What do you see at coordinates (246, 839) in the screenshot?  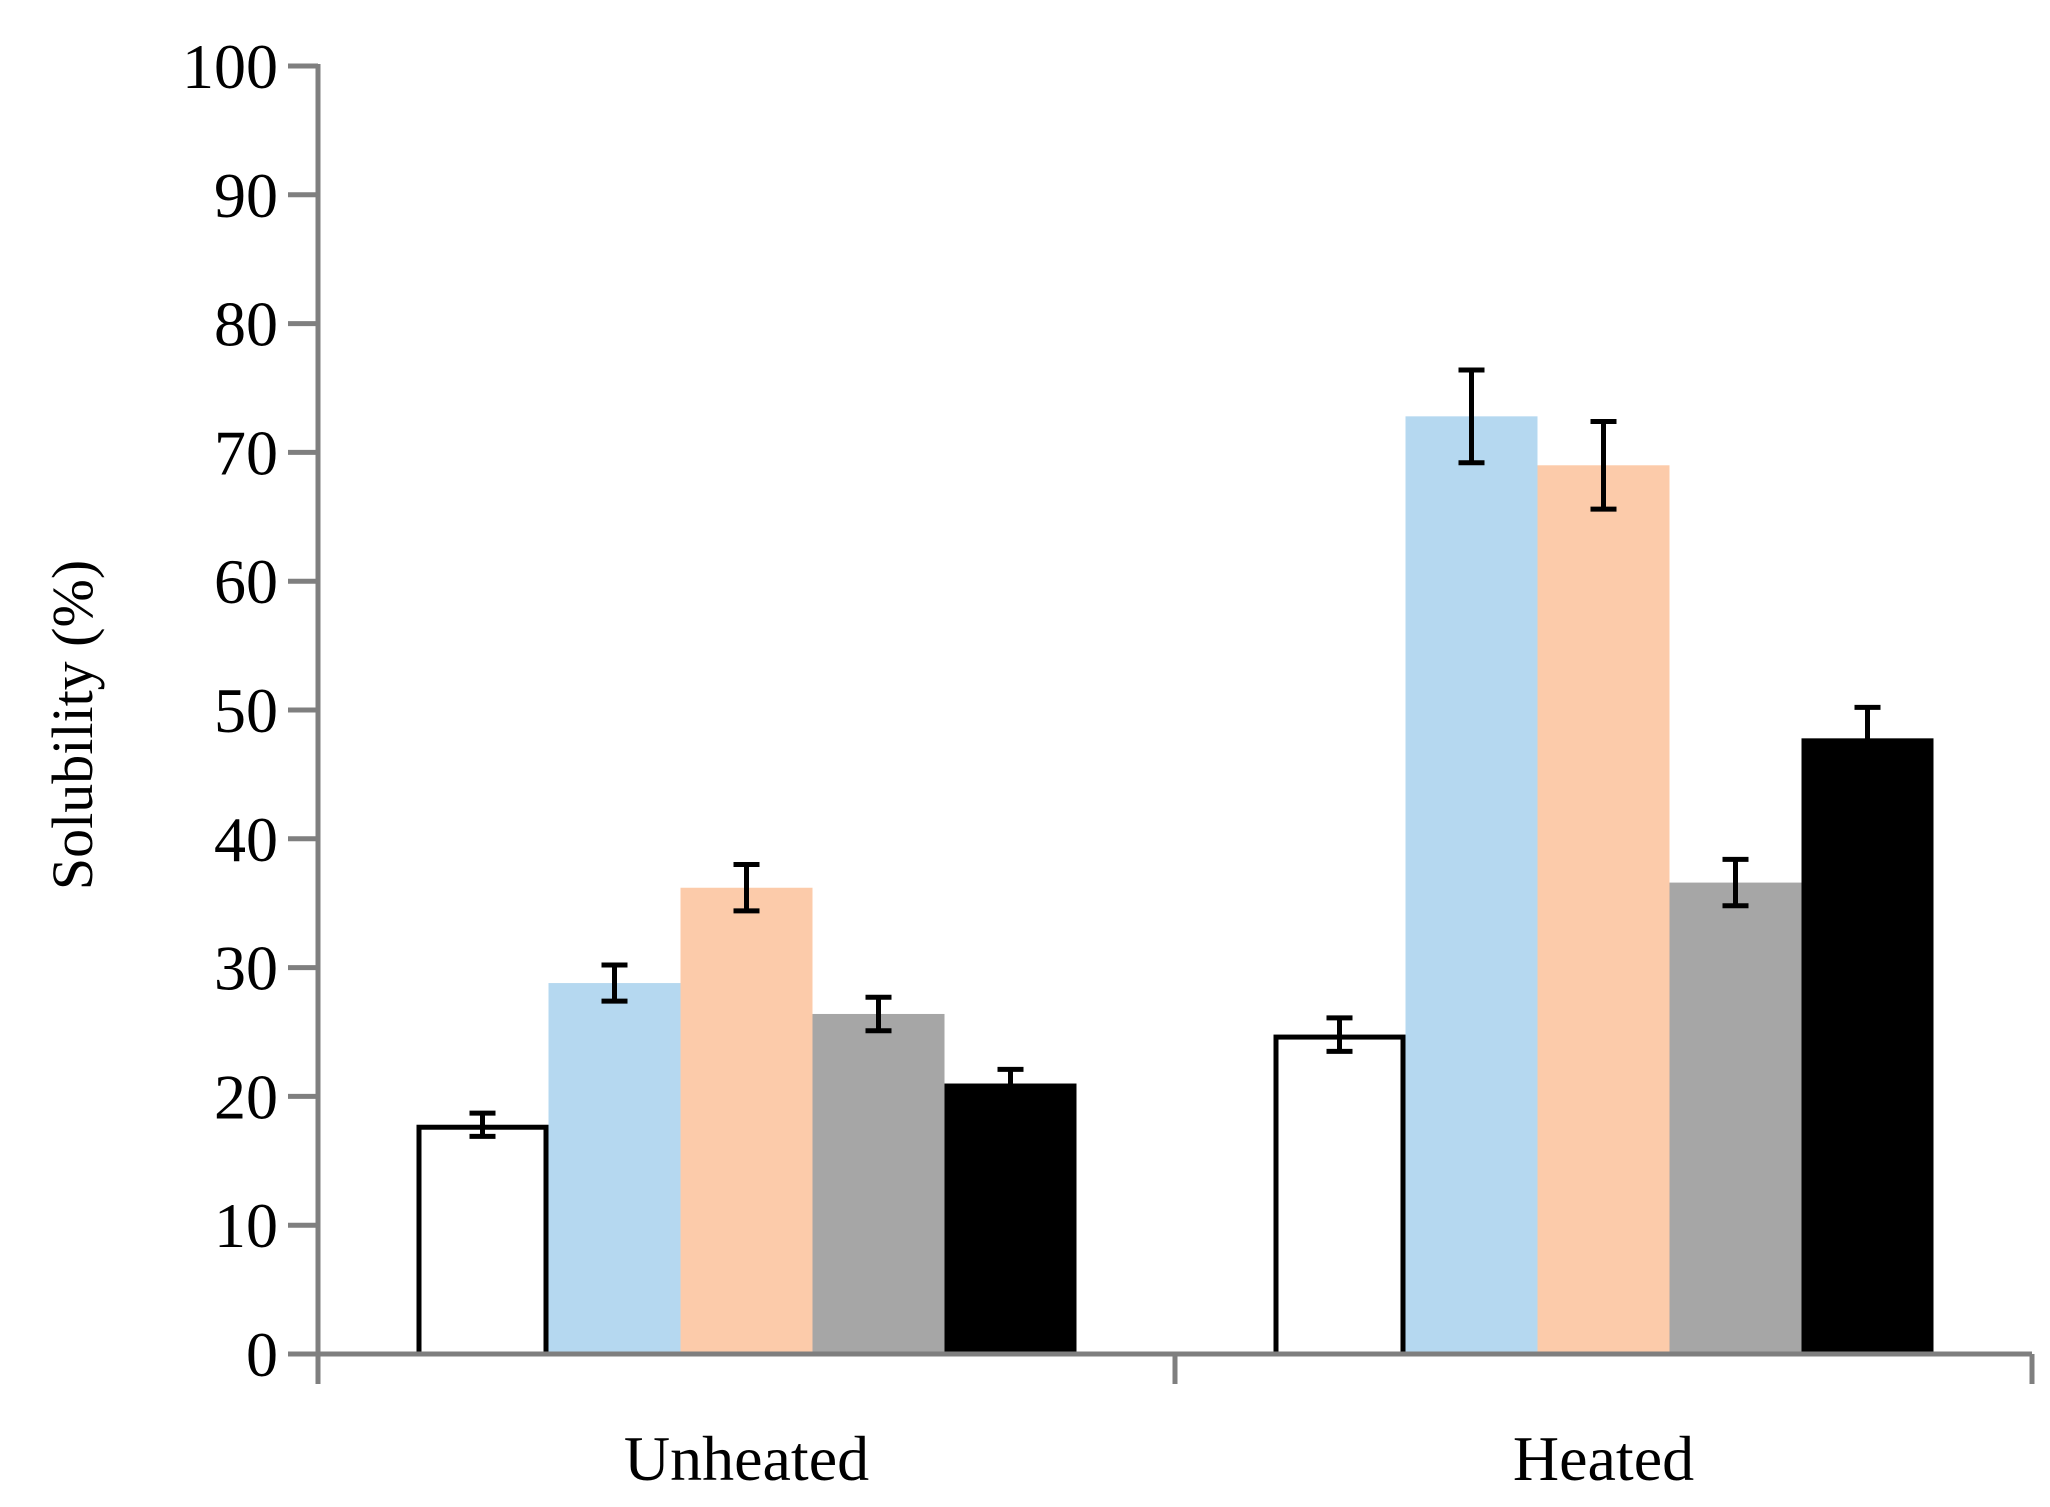 I see `y-tick-label-40: 40` at bounding box center [246, 839].